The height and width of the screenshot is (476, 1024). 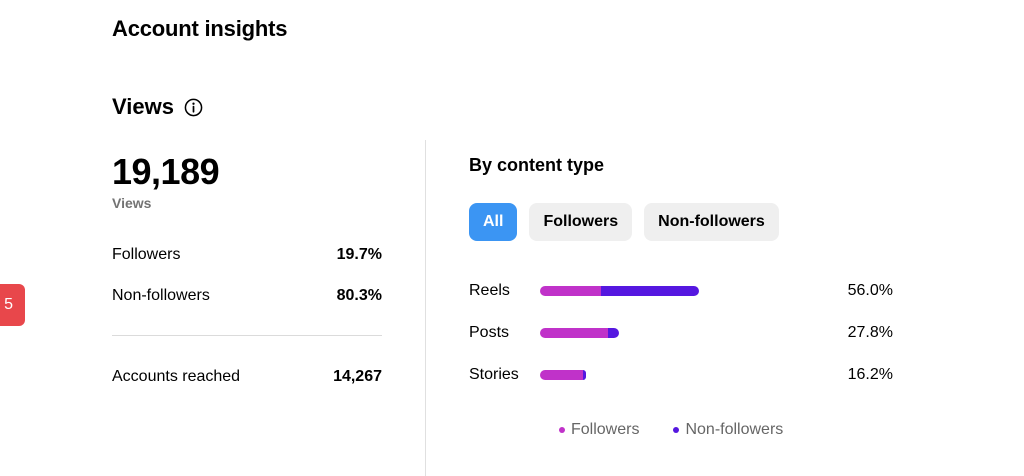 I want to click on views-title: Views, so click(x=143, y=106).